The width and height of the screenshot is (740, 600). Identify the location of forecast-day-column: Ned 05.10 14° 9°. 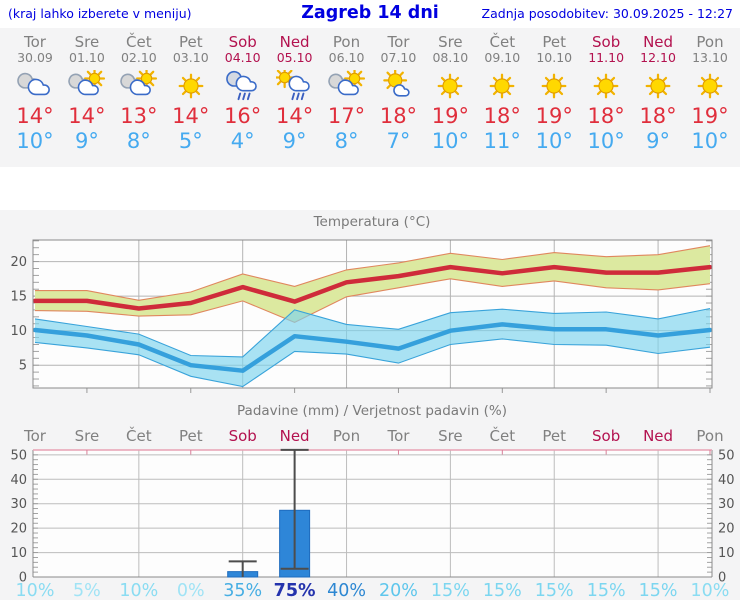
(295, 93).